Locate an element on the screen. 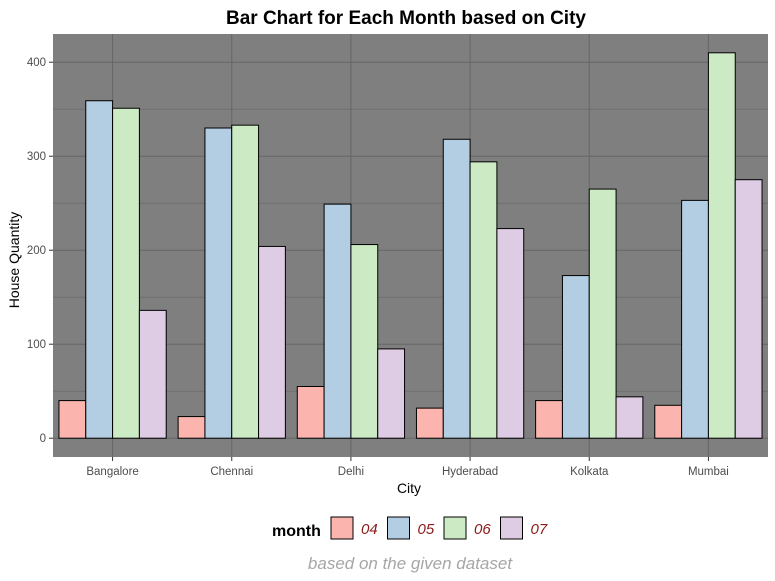 Image resolution: width=775 pixels, height=581 pixels. y-tick-label: 0 is located at coordinates (43, 439).